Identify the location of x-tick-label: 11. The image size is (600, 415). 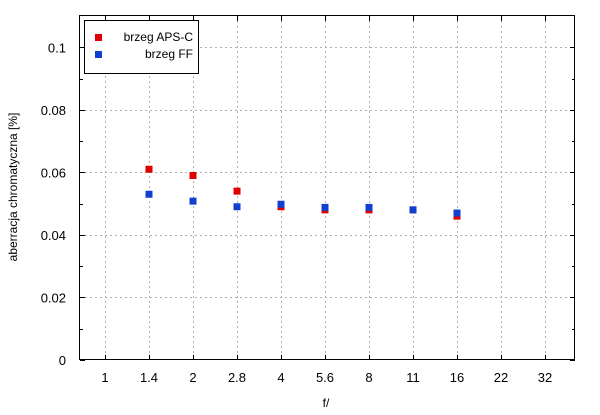
(413, 377).